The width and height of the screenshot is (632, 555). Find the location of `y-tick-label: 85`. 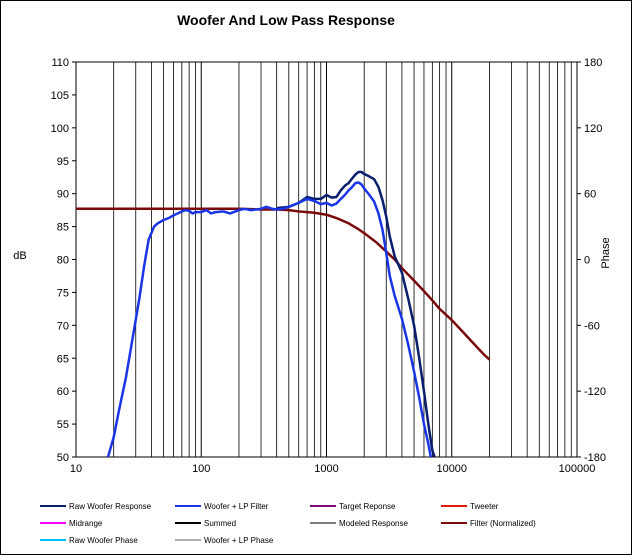

y-tick-label: 85 is located at coordinates (63, 228).